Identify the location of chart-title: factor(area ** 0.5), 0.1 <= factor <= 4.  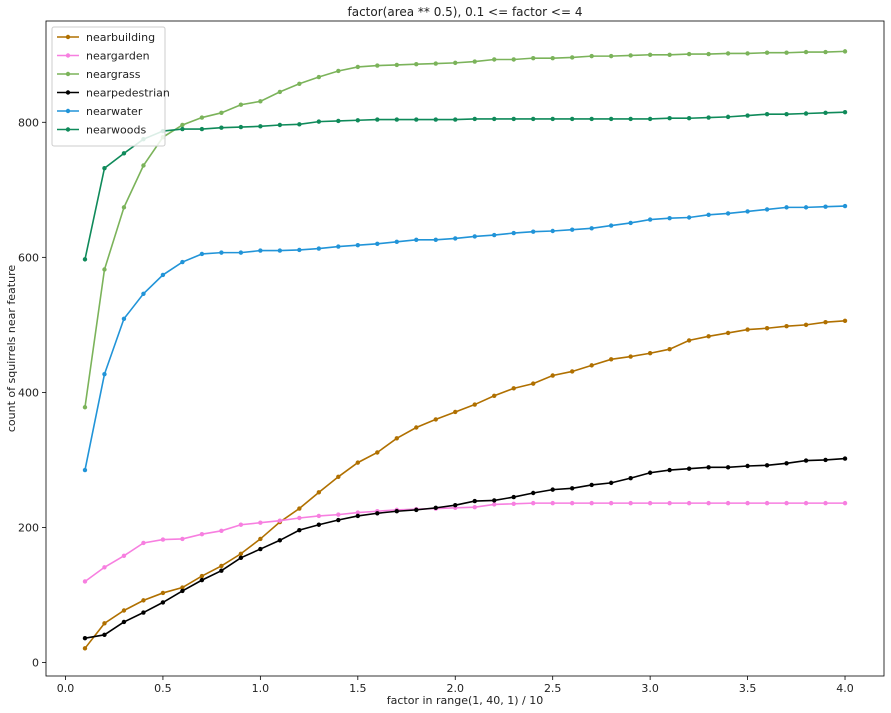
(465, 12).